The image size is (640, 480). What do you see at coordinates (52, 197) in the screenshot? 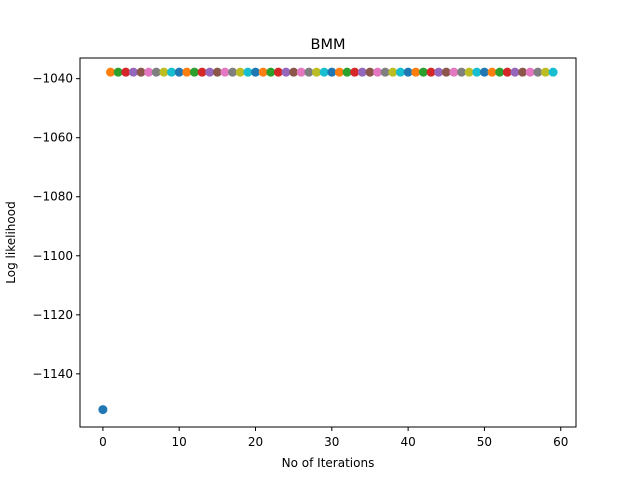
I see `y-tick-label: −1080` at bounding box center [52, 197].